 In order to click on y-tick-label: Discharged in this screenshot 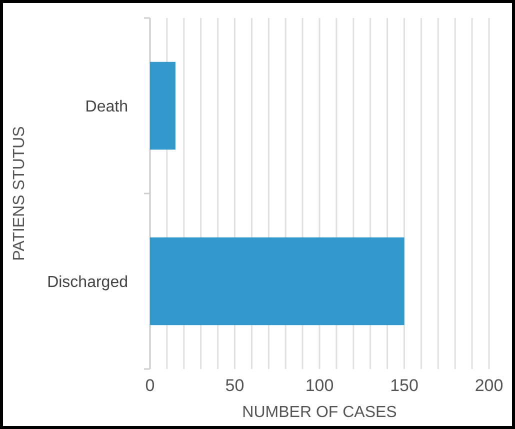, I will do `click(87, 282)`.